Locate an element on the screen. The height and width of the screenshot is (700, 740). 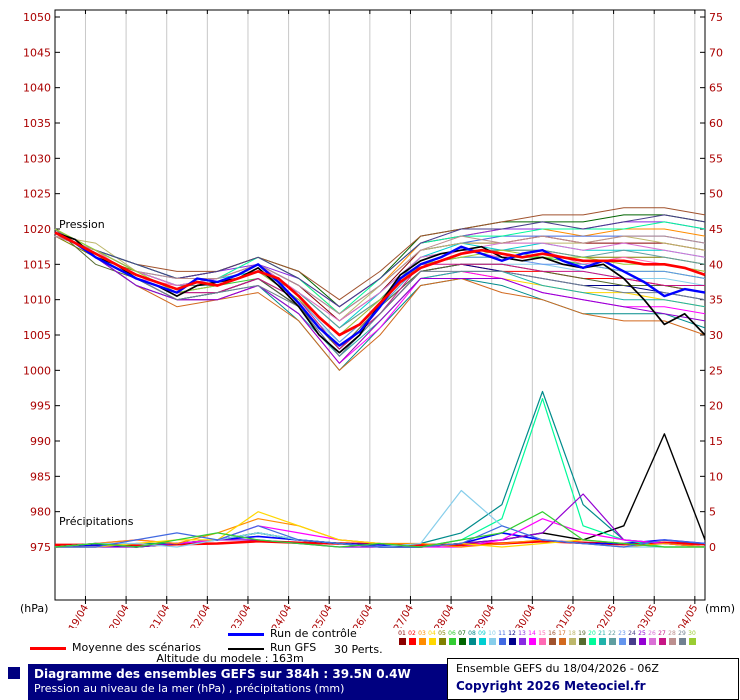
y-axis-left-label: 1025 is located at coordinates (37, 194).